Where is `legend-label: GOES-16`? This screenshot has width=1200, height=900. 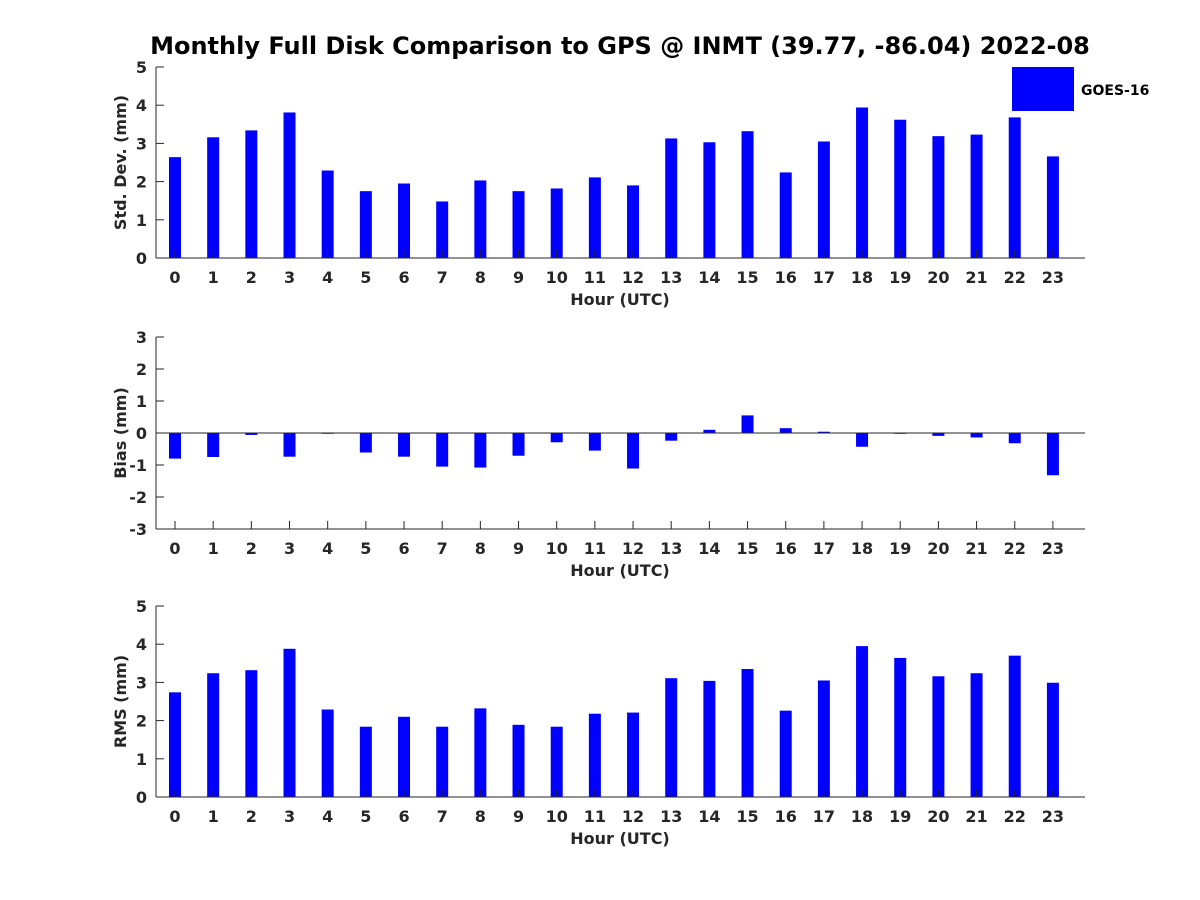
legend-label: GOES-16 is located at coordinates (1115, 91).